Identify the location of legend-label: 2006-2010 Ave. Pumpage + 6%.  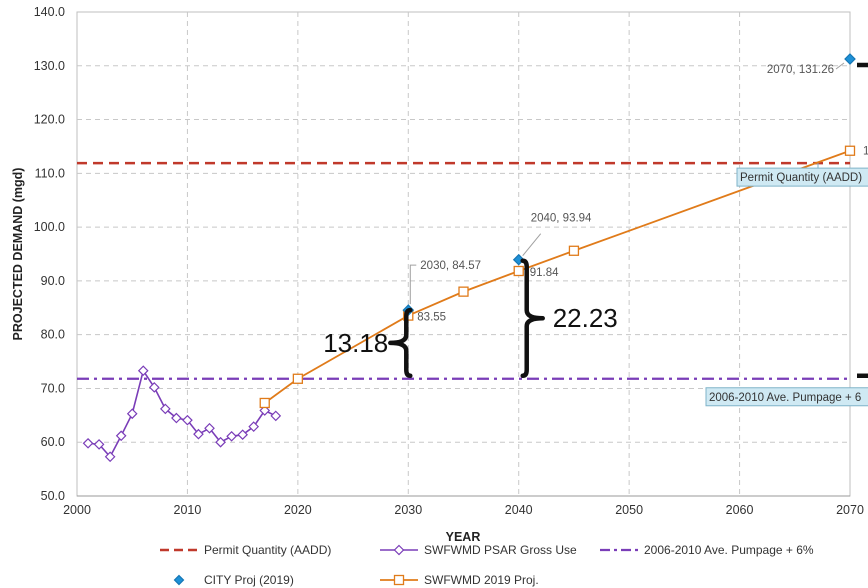
(729, 550).